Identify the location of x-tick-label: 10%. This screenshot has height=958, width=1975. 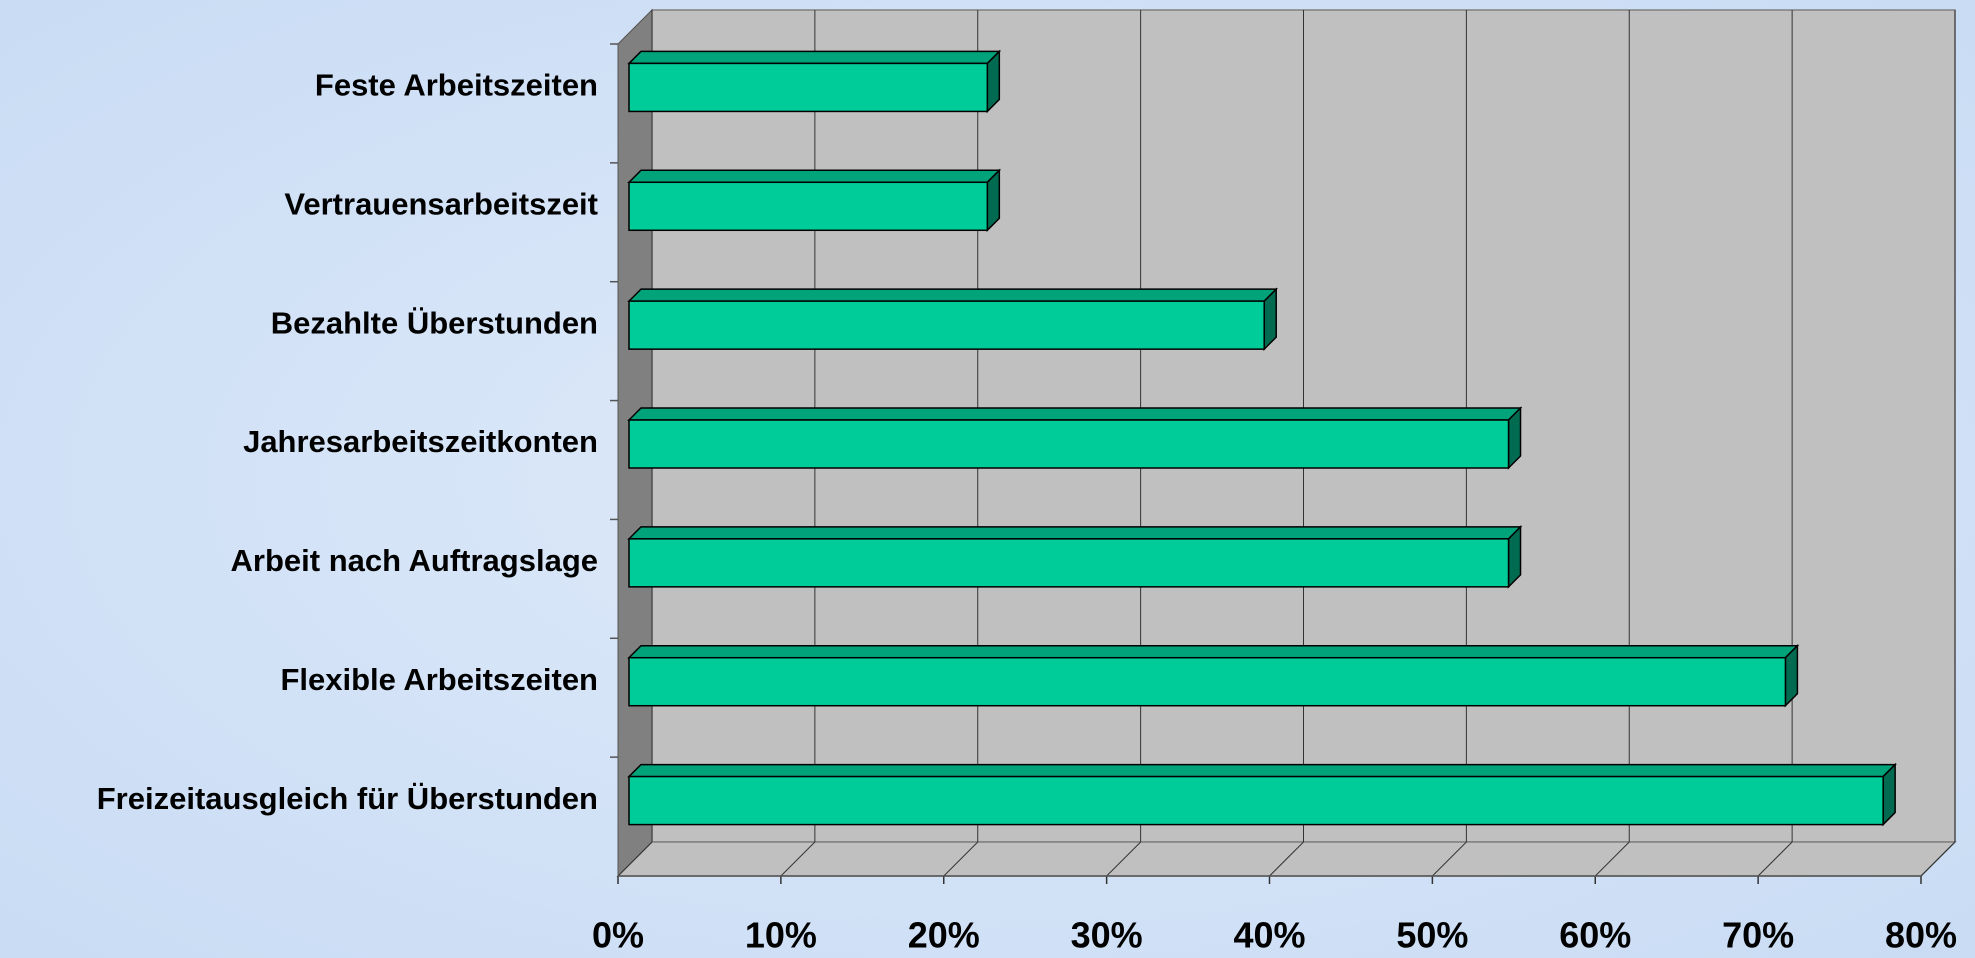
(781, 935).